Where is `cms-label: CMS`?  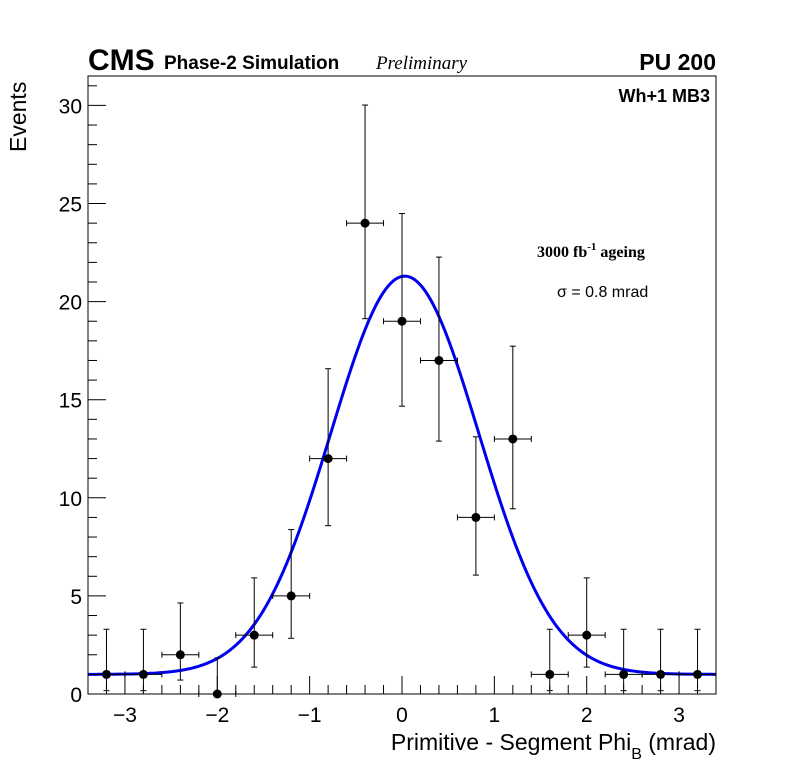 cms-label: CMS is located at coordinates (121, 60).